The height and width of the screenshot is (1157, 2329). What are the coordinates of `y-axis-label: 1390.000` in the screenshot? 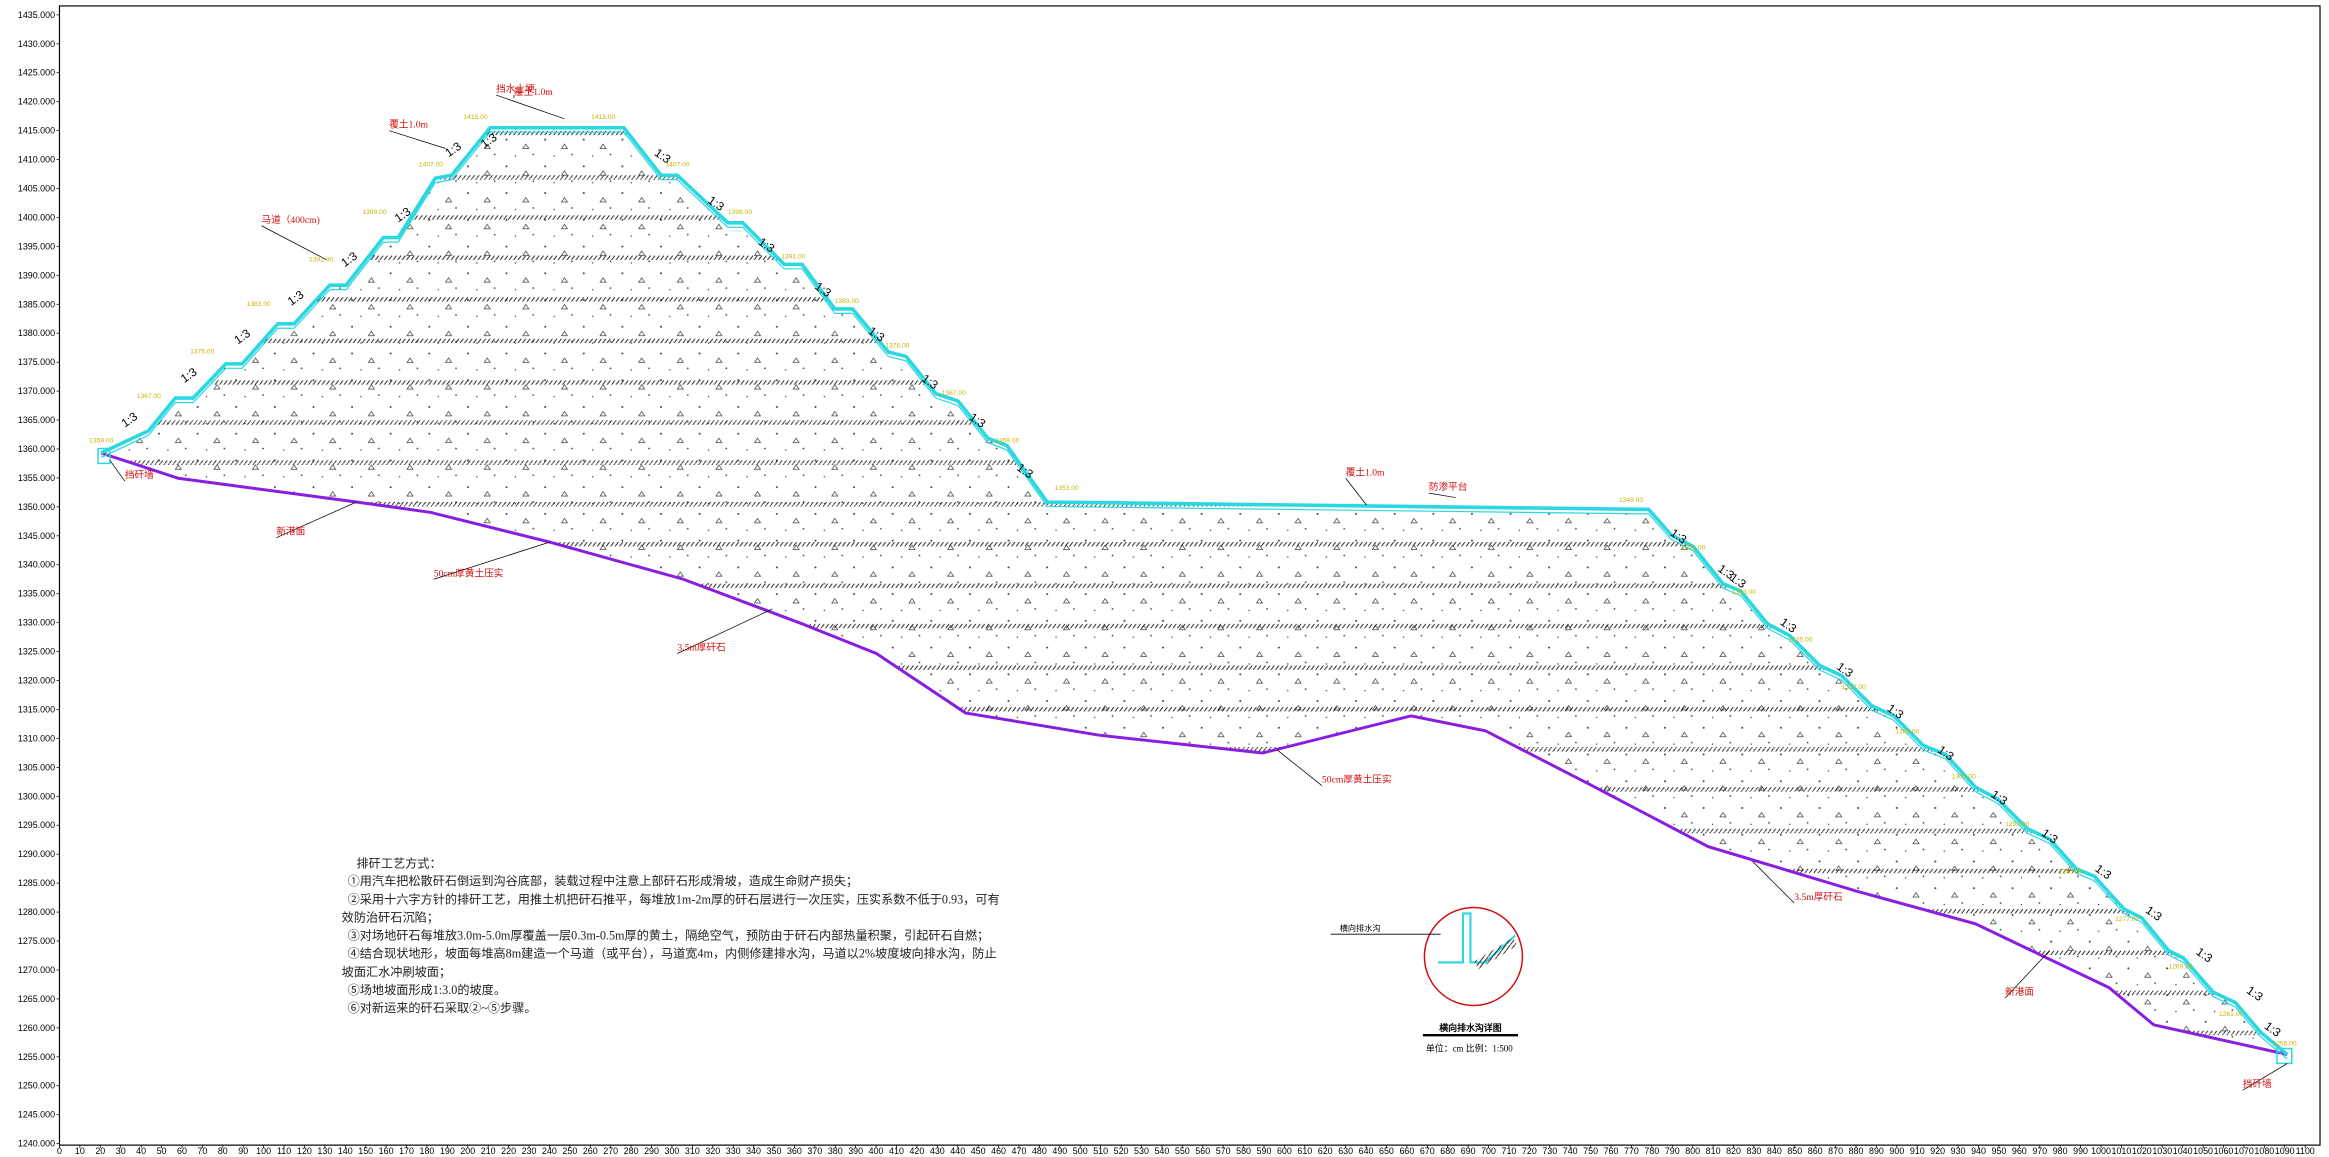 It's located at (36, 275).